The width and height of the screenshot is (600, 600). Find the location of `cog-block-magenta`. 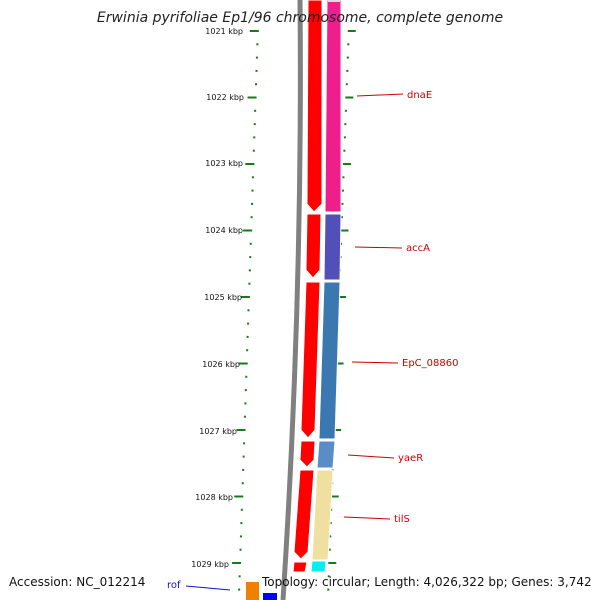

cog-block-magenta is located at coordinates (333, 106).